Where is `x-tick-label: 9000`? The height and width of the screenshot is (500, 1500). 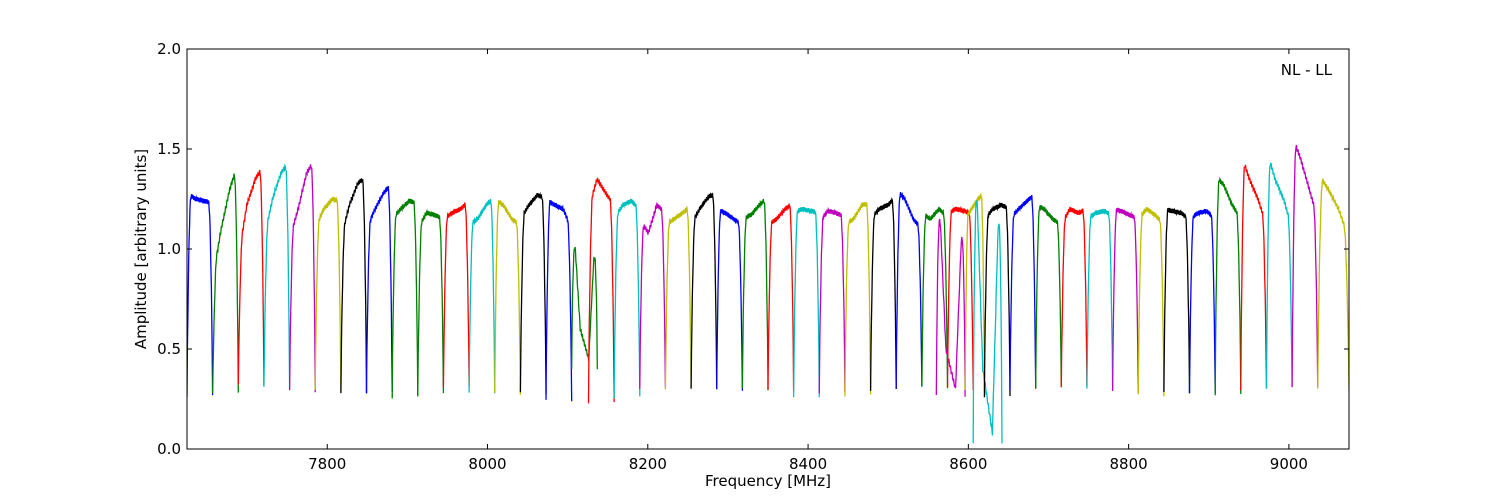 x-tick-label: 9000 is located at coordinates (1289, 464).